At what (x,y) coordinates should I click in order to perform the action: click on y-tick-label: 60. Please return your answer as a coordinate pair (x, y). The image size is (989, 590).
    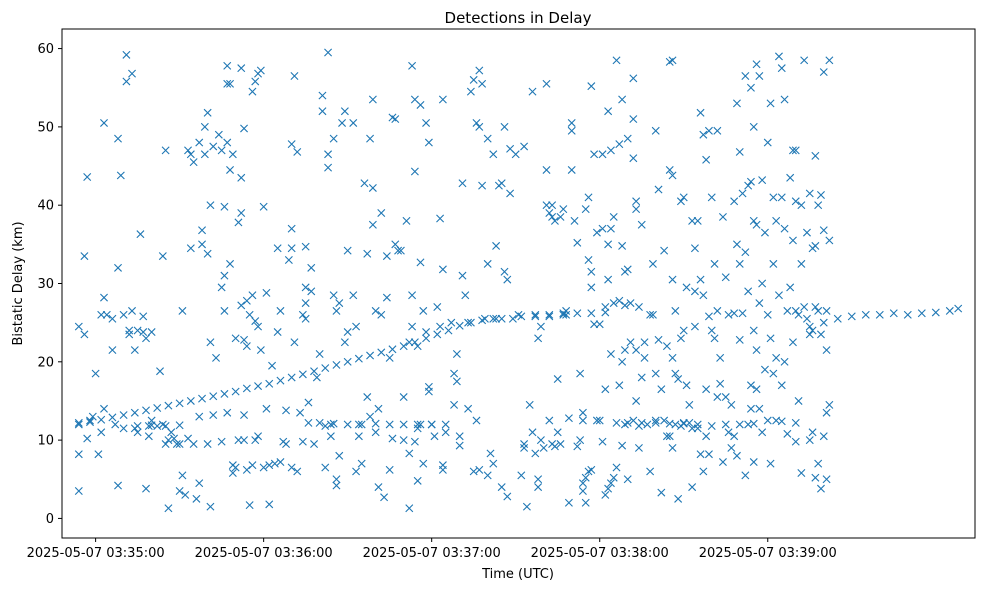
    Looking at the image, I should click on (45, 49).